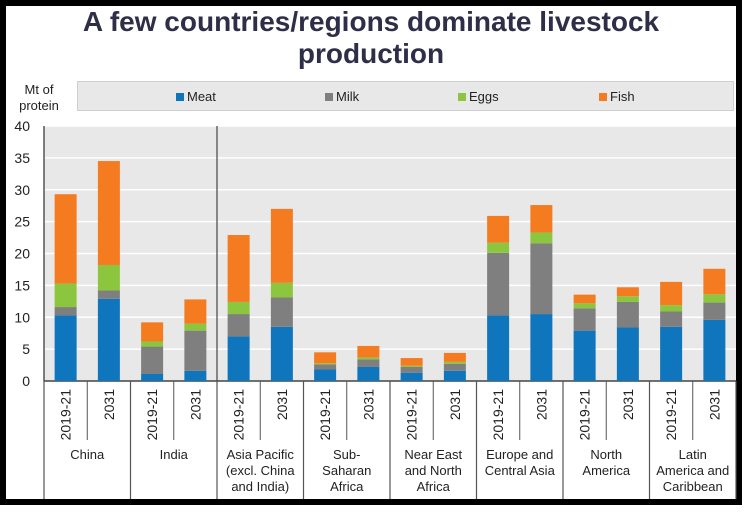 The image size is (755, 513). Describe the element at coordinates (371, 53) in the screenshot. I see `chart-title-line-2: production` at that location.